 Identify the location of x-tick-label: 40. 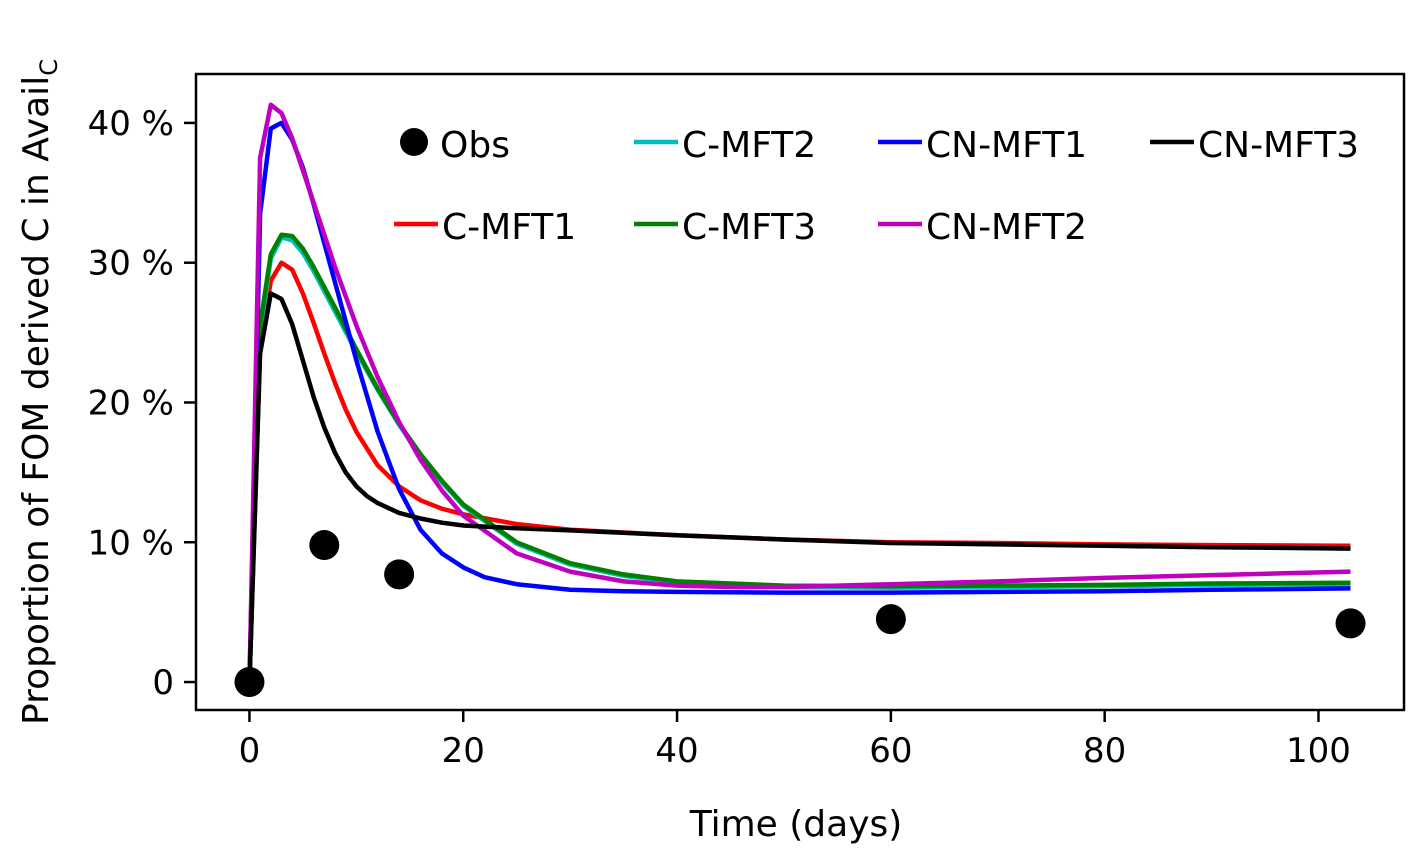
(676, 751).